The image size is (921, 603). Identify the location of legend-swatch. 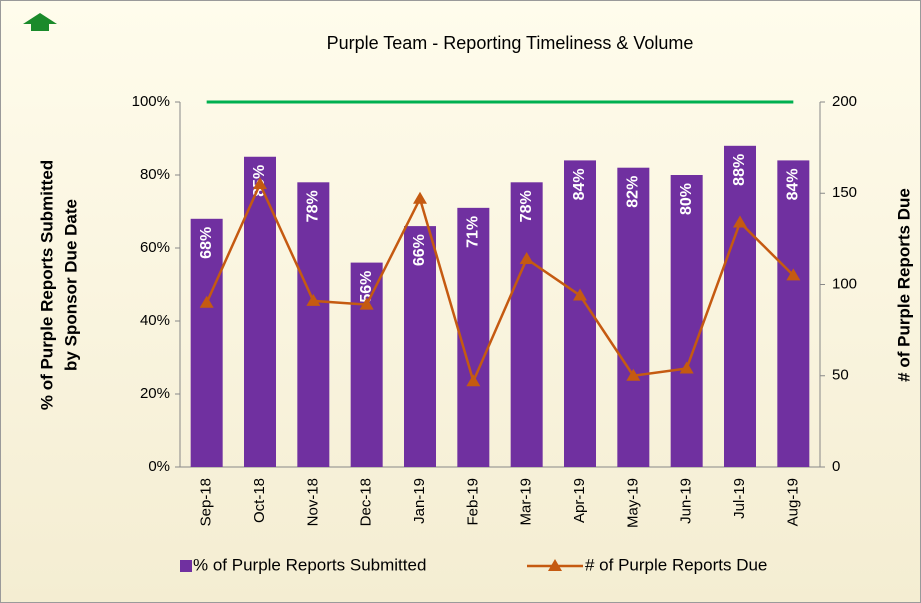
(186, 566).